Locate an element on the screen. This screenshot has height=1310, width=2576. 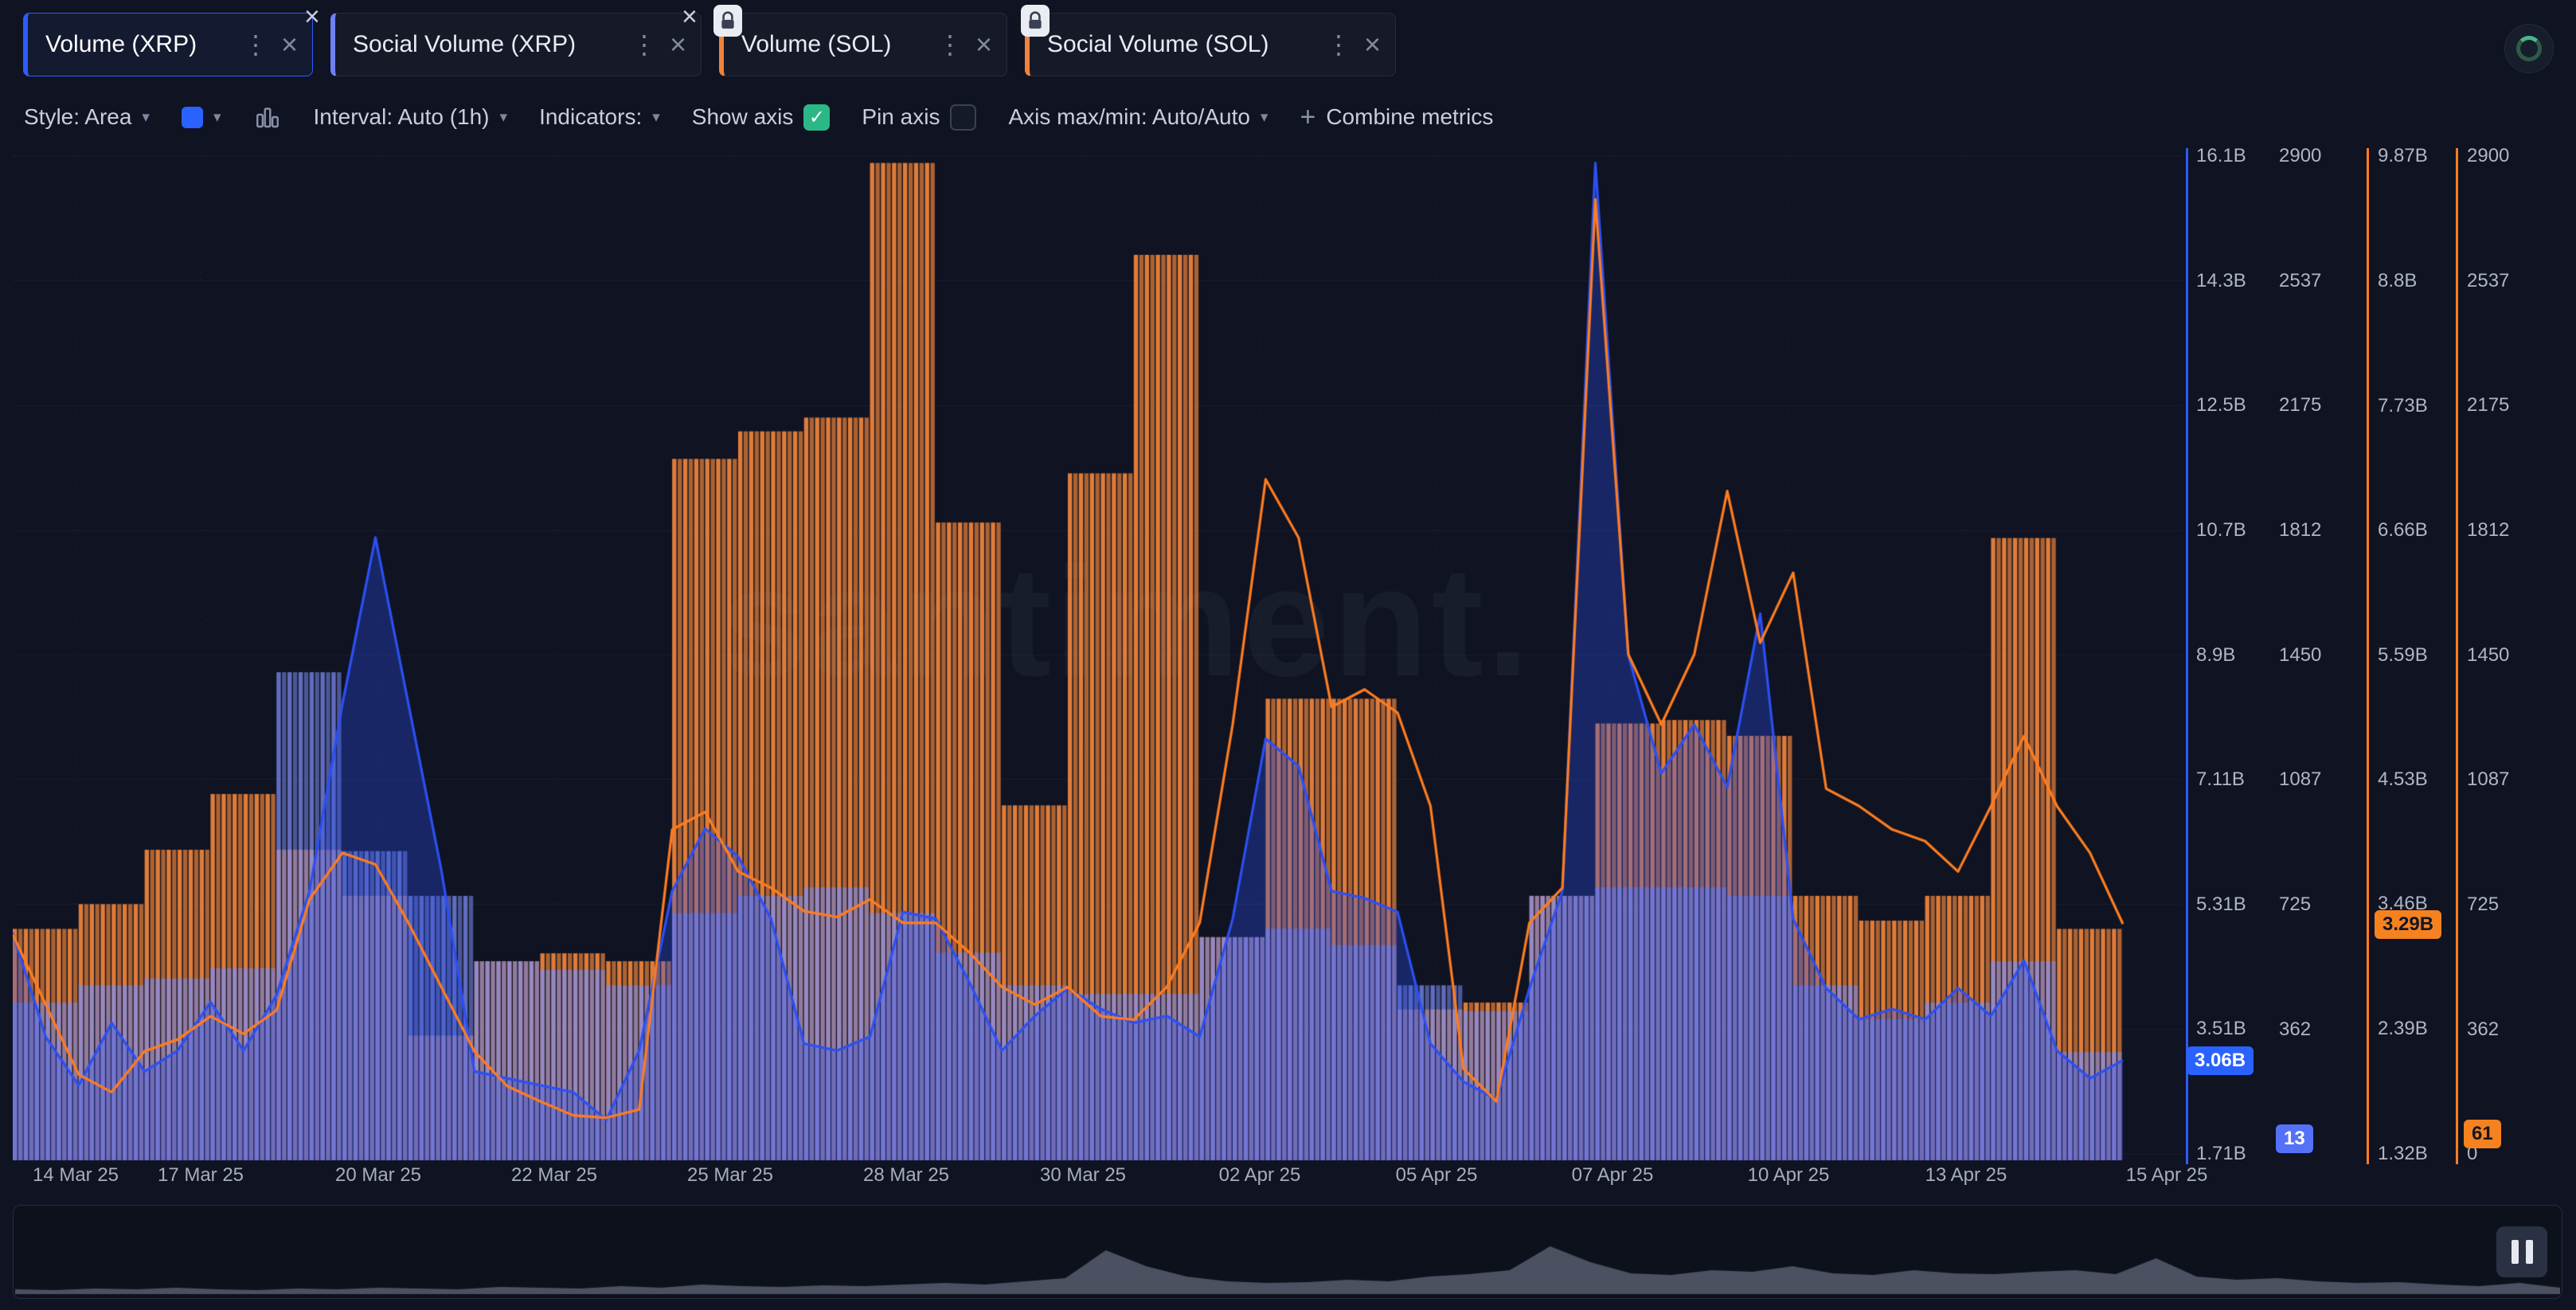
time-navigator is located at coordinates (1288, 1252).